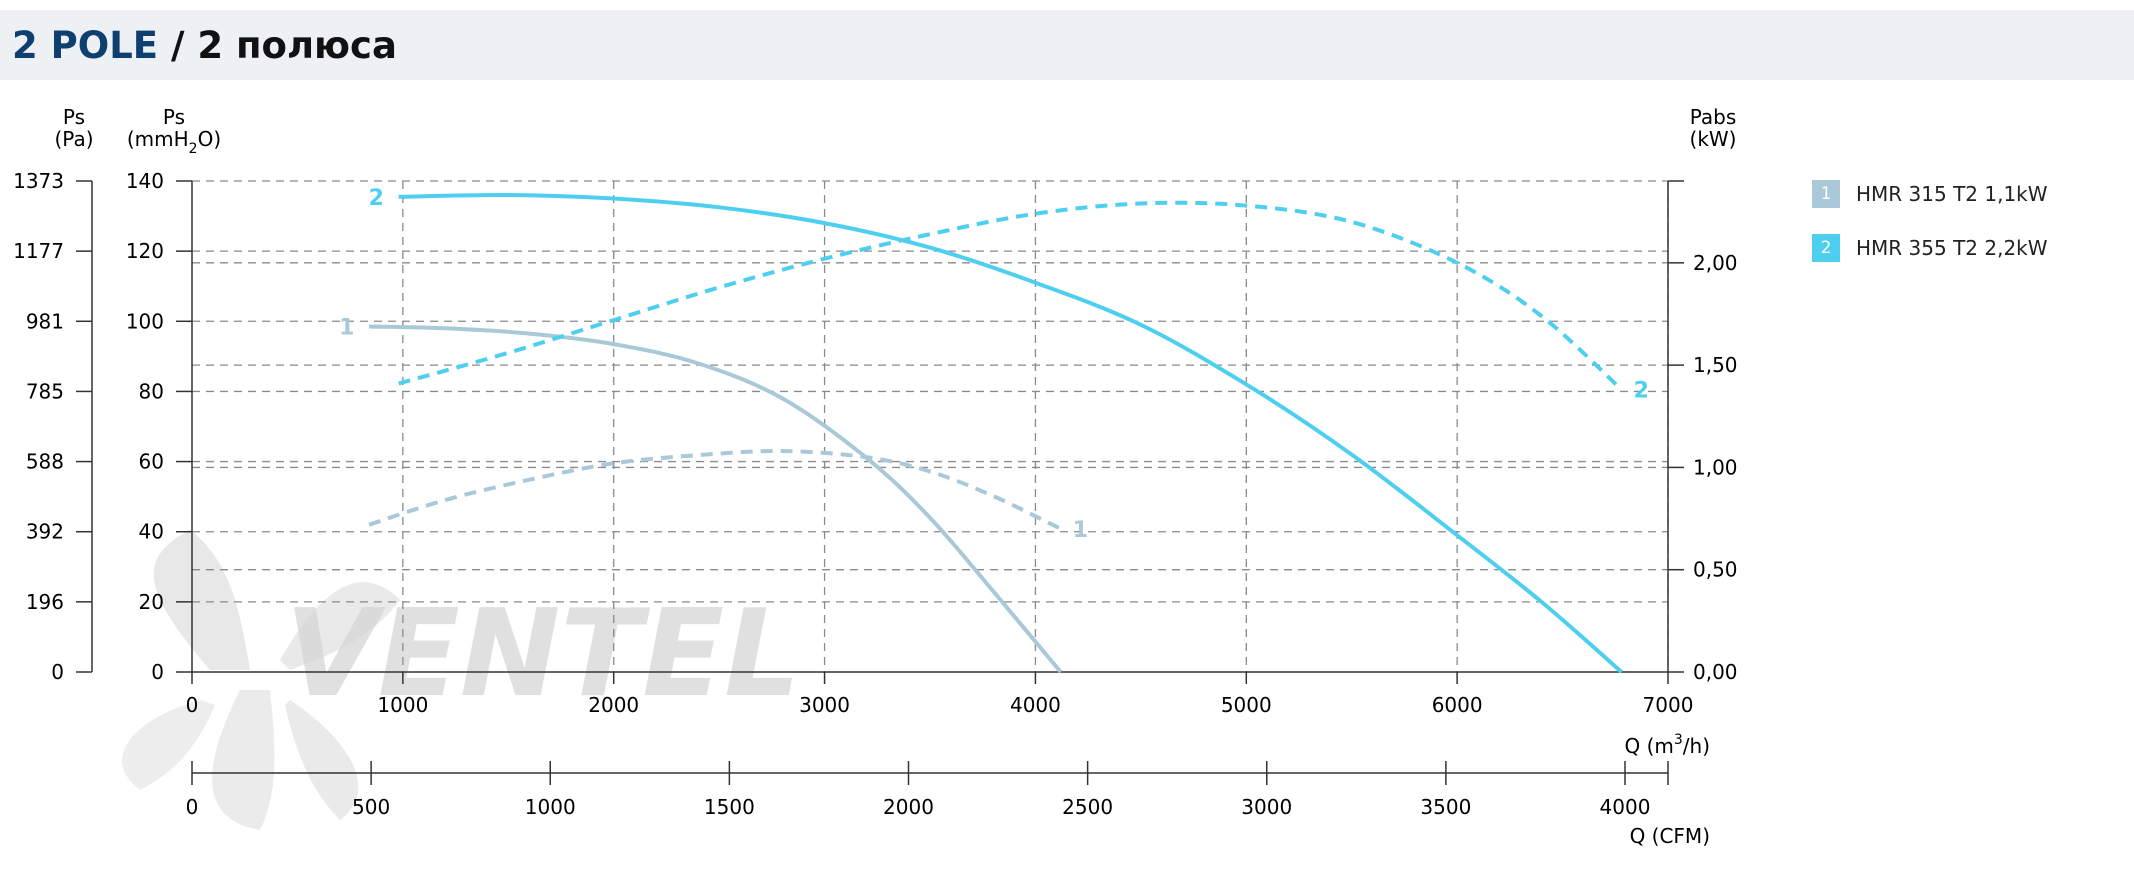 The width and height of the screenshot is (2134, 894). Describe the element at coordinates (45, 321) in the screenshot. I see `pa-tick-label-5: 981` at that location.